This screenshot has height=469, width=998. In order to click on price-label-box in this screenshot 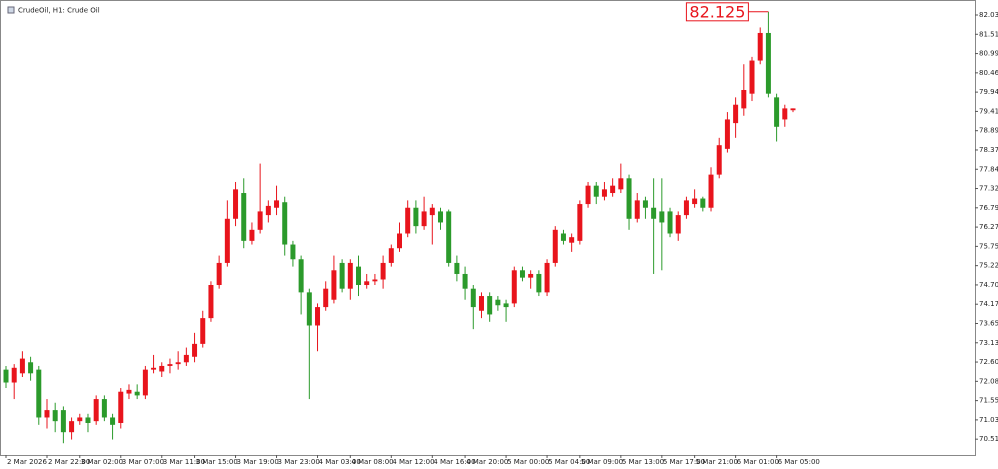, I will do `click(717, 12)`.